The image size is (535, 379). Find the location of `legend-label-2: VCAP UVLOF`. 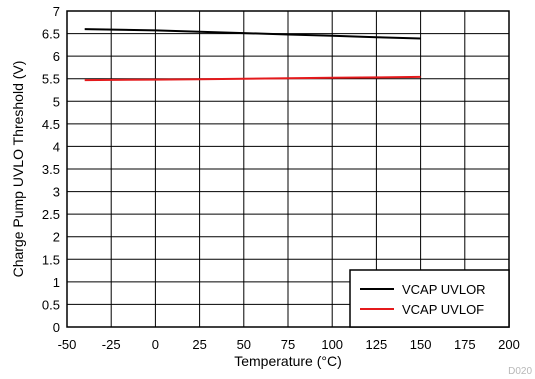

legend-label-2: VCAP UVLOF is located at coordinates (443, 309).